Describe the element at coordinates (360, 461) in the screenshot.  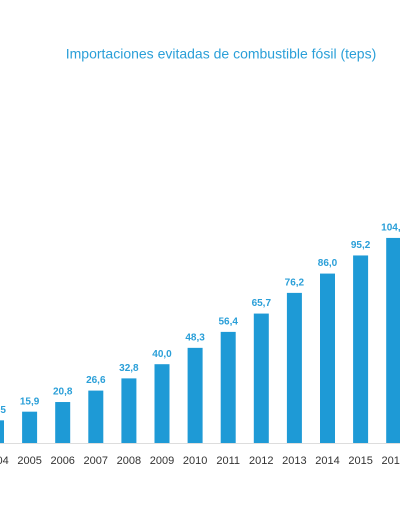
I see `x-tick-label: 2015` at that location.